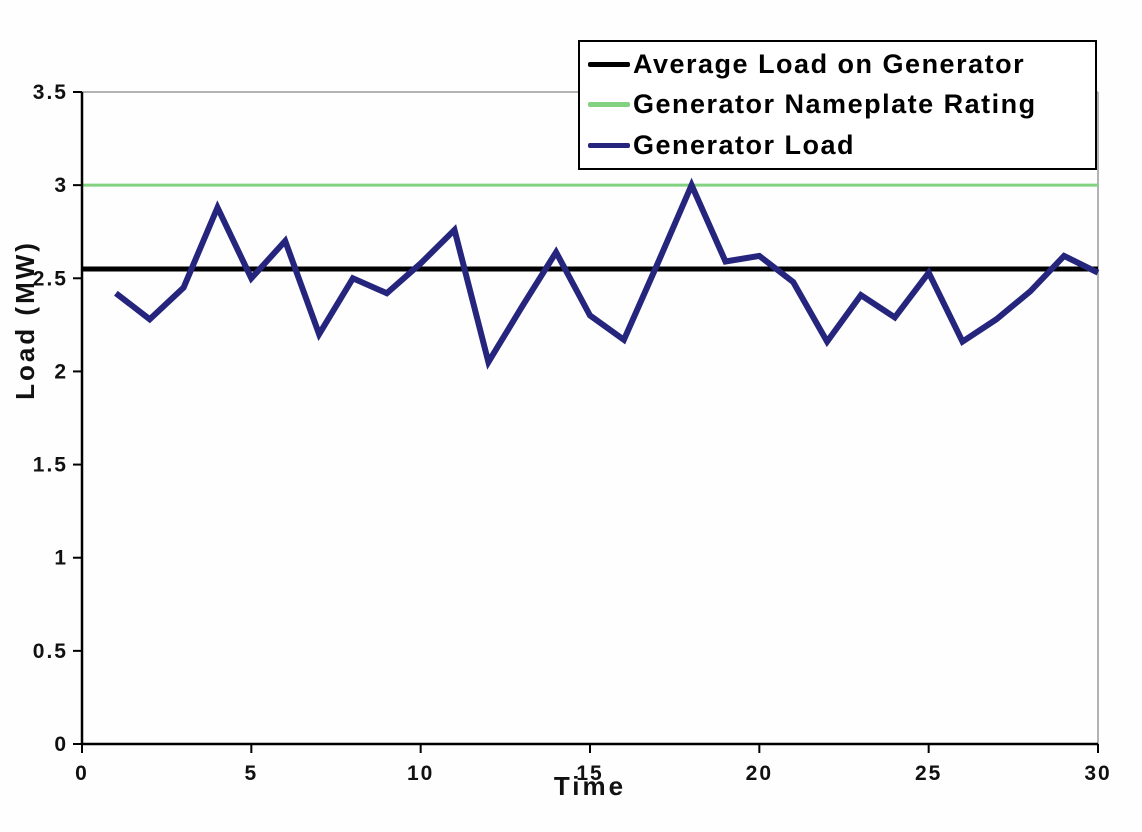 The image size is (1142, 832). What do you see at coordinates (1097, 773) in the screenshot?
I see `x-tick-label: 30` at bounding box center [1097, 773].